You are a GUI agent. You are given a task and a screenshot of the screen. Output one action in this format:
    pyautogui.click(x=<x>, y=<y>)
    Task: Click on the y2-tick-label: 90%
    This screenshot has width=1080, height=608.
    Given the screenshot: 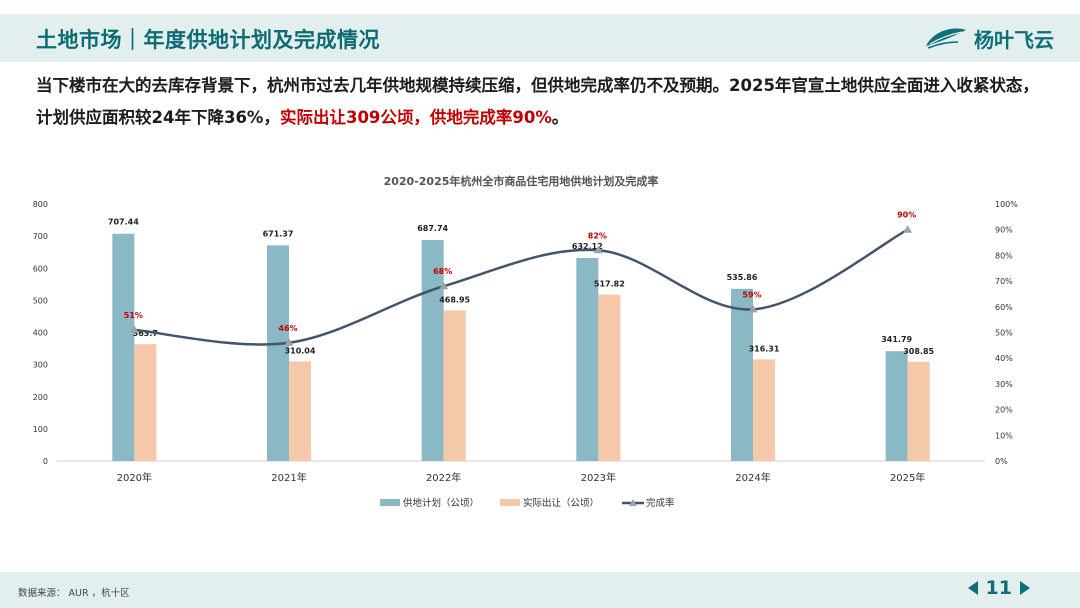 What is the action you would take?
    pyautogui.click(x=1004, y=230)
    